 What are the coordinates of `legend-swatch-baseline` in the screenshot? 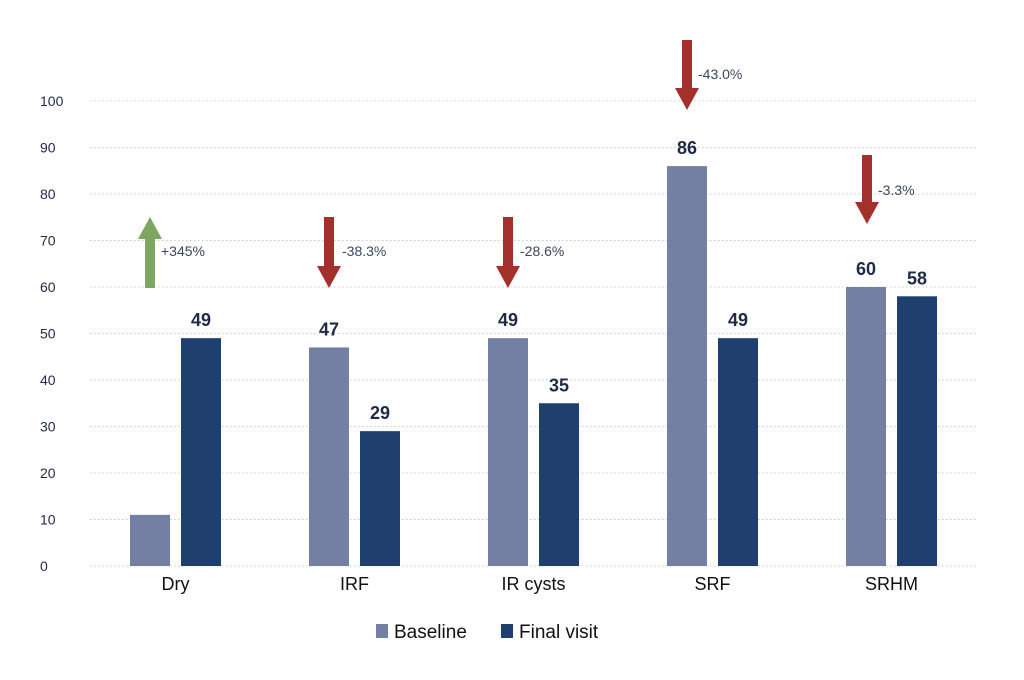 It's located at (382, 631).